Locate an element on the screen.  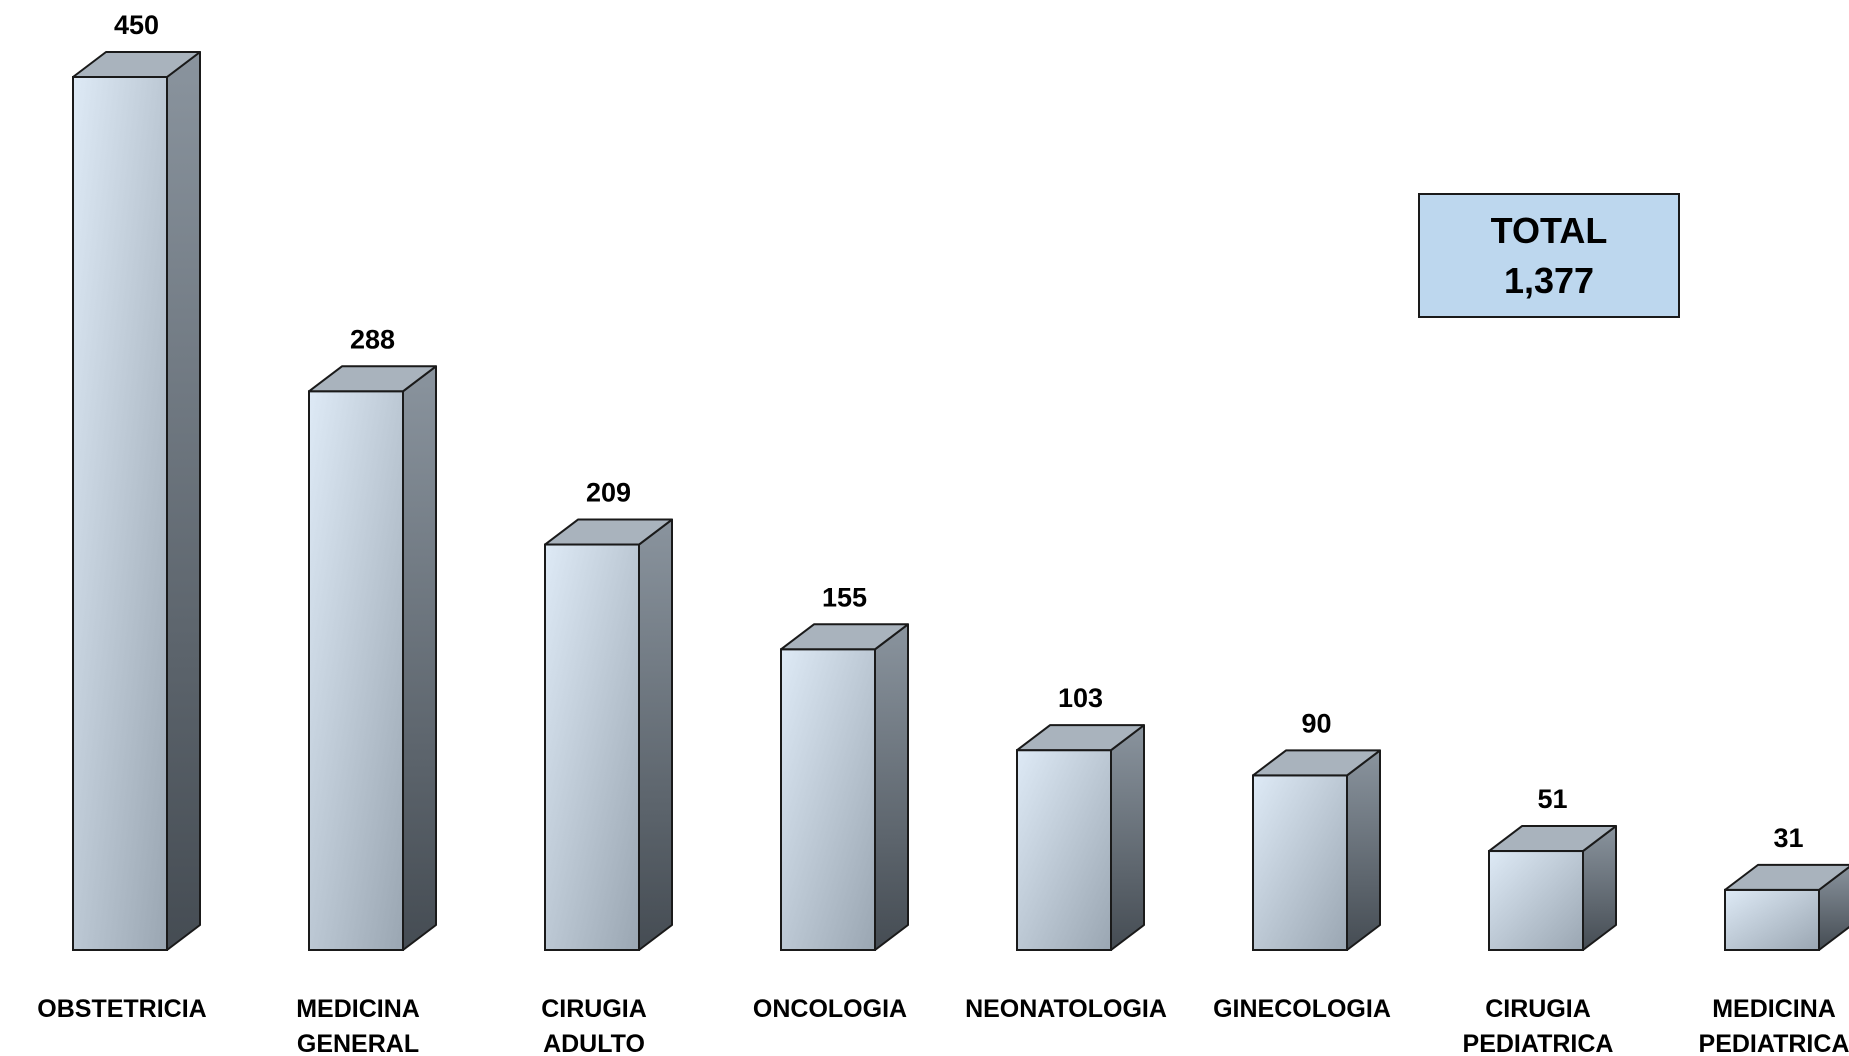
bar-value-label: 90 is located at coordinates (1316, 723).